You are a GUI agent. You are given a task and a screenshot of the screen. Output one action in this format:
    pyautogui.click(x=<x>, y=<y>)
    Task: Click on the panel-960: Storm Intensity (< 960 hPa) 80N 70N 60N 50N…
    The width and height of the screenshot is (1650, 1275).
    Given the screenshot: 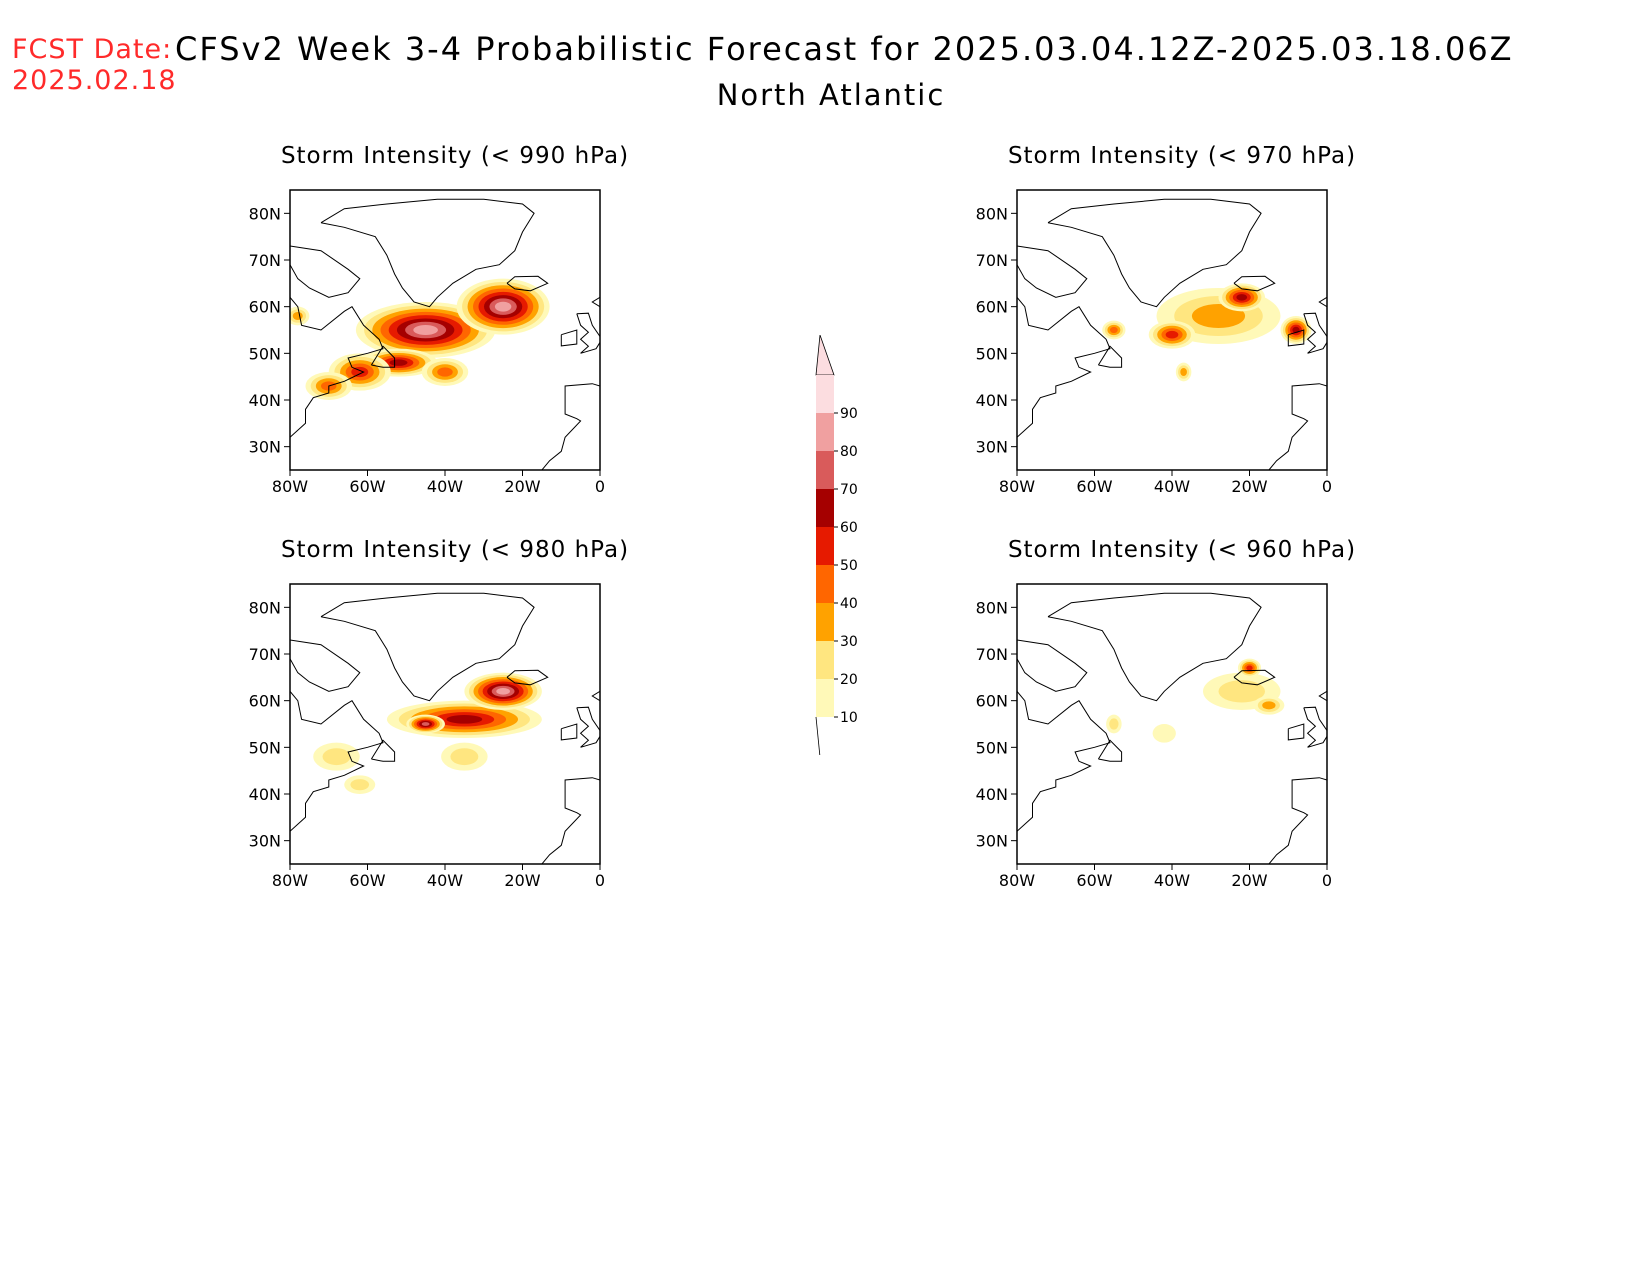 What is the action you would take?
    pyautogui.click(x=1182, y=727)
    